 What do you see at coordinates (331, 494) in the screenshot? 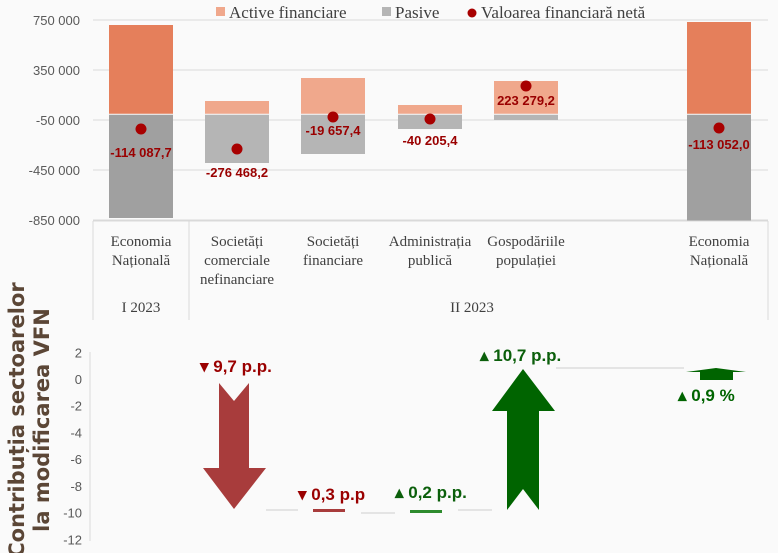
I see `step-label: ▾ 0,3 p.p` at bounding box center [331, 494].